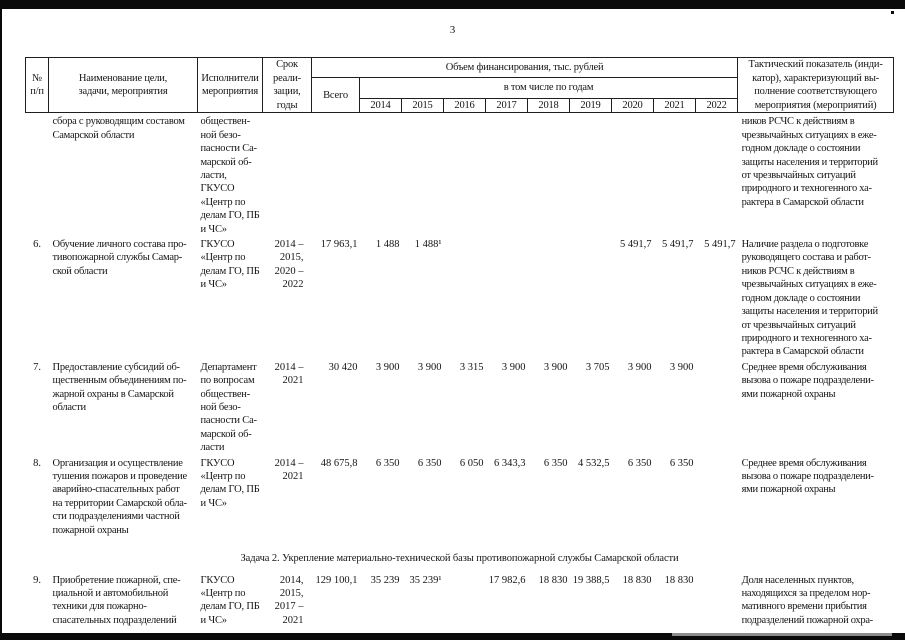  What do you see at coordinates (507, 580) in the screenshot?
I see `cell-year-value: 17 982,6` at bounding box center [507, 580].